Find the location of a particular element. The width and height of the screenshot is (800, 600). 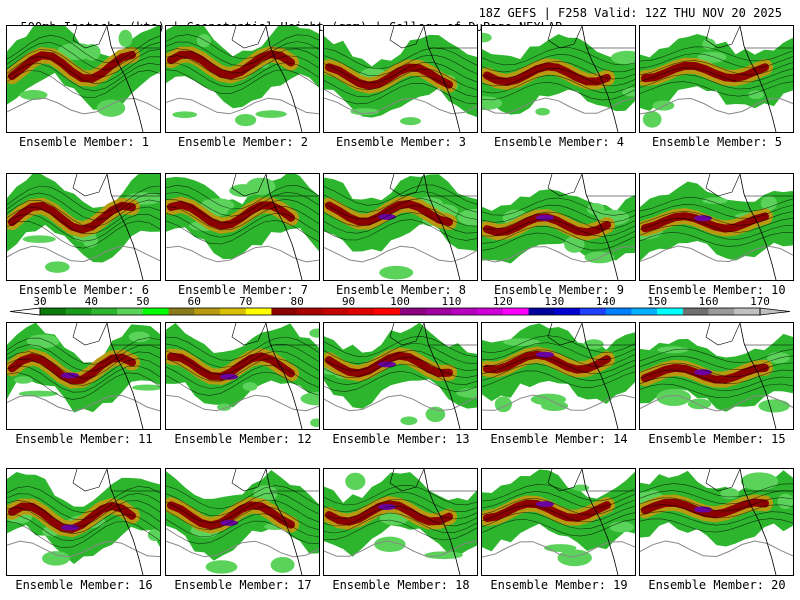

ensemble-member-label: Ensemble Member: 7 is located at coordinates (243, 290).